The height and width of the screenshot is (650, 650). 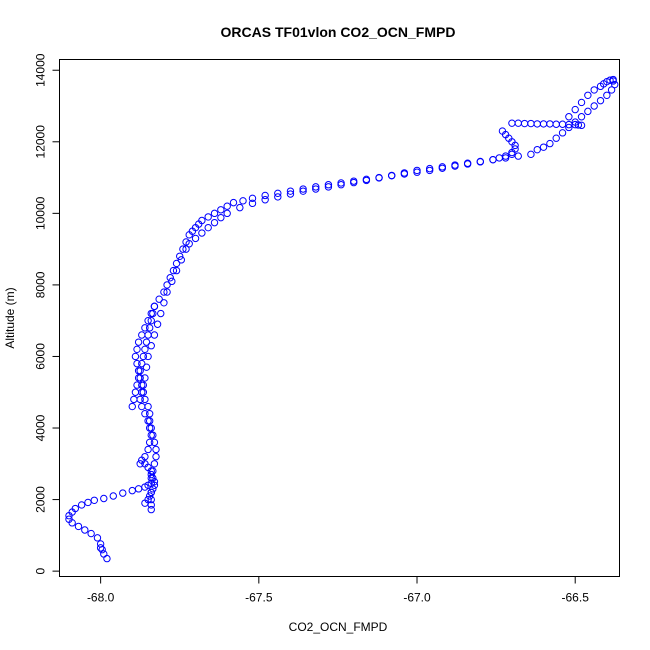 What do you see at coordinates (41, 499) in the screenshot?
I see `y-tick-label: 2000` at bounding box center [41, 499].